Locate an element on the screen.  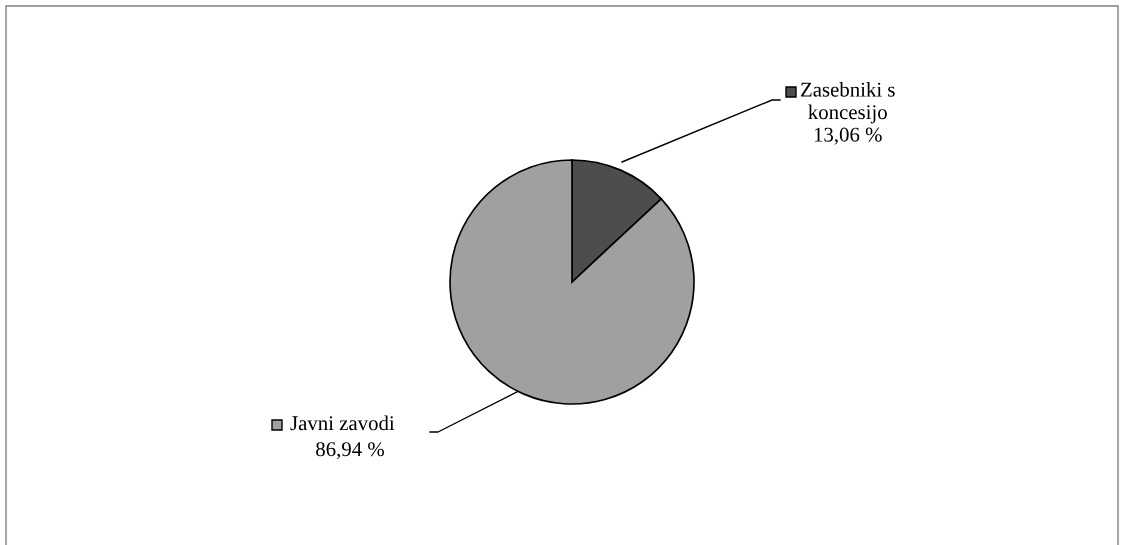
data-label: 86,94 % is located at coordinates (350, 451).